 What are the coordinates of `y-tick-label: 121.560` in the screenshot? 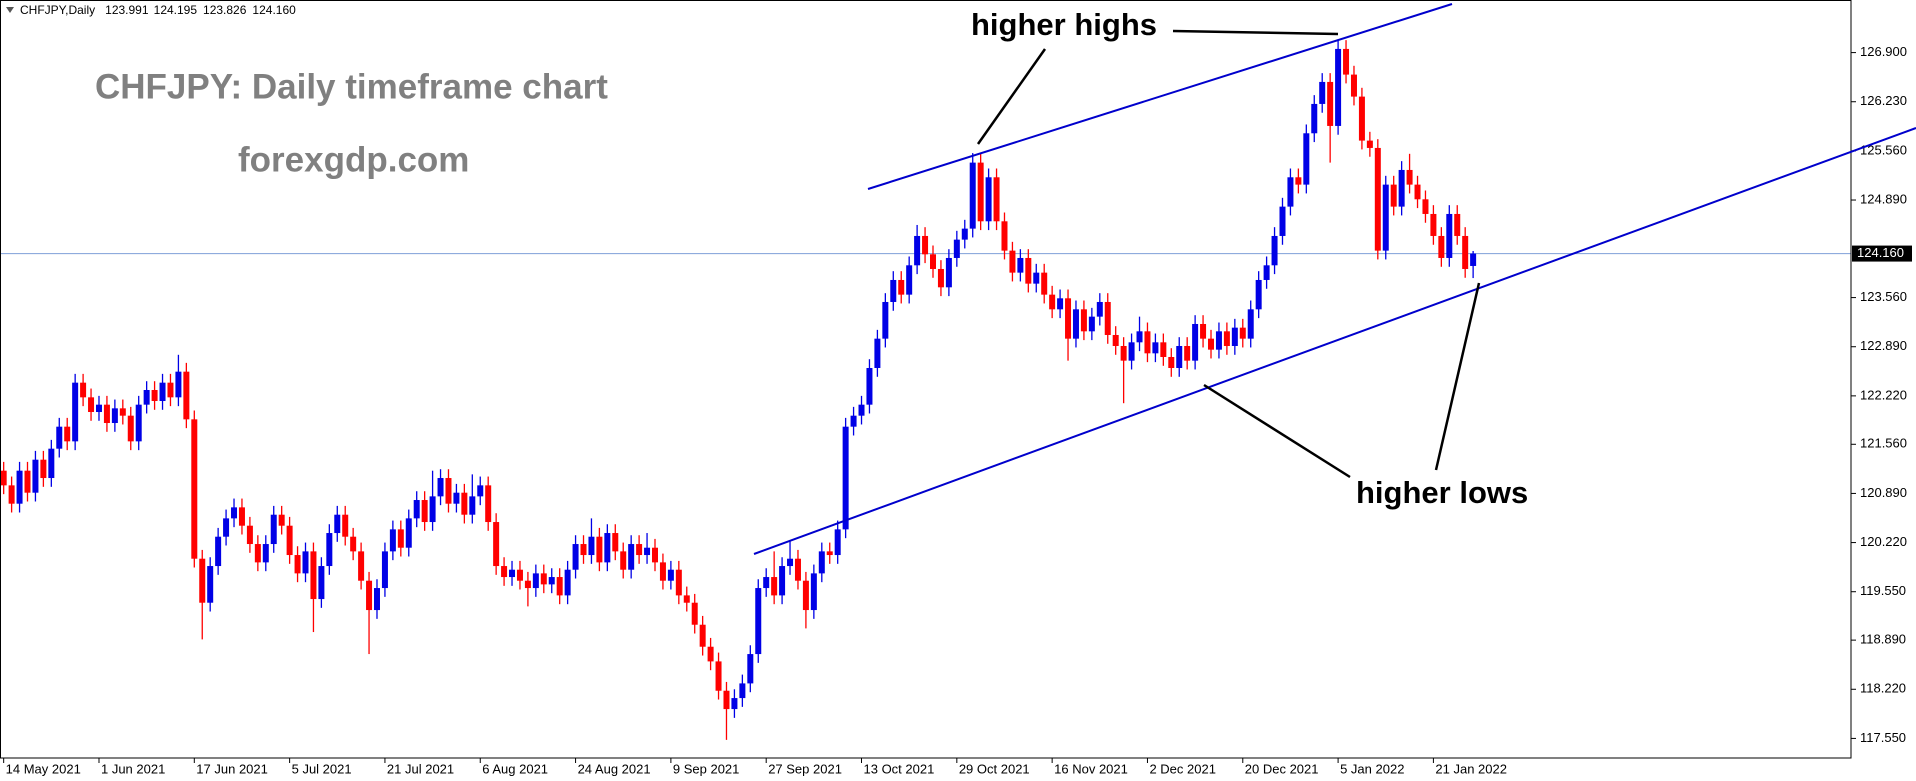 It's located at (1883, 443).